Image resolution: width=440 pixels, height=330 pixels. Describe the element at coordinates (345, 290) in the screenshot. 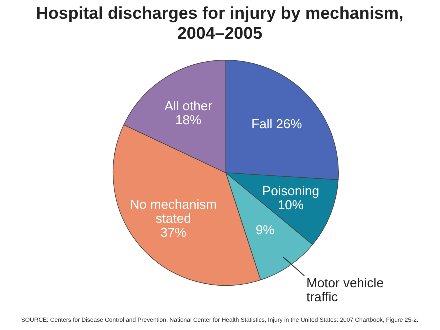

I see `slice-label: Motor vehicle traffic` at that location.